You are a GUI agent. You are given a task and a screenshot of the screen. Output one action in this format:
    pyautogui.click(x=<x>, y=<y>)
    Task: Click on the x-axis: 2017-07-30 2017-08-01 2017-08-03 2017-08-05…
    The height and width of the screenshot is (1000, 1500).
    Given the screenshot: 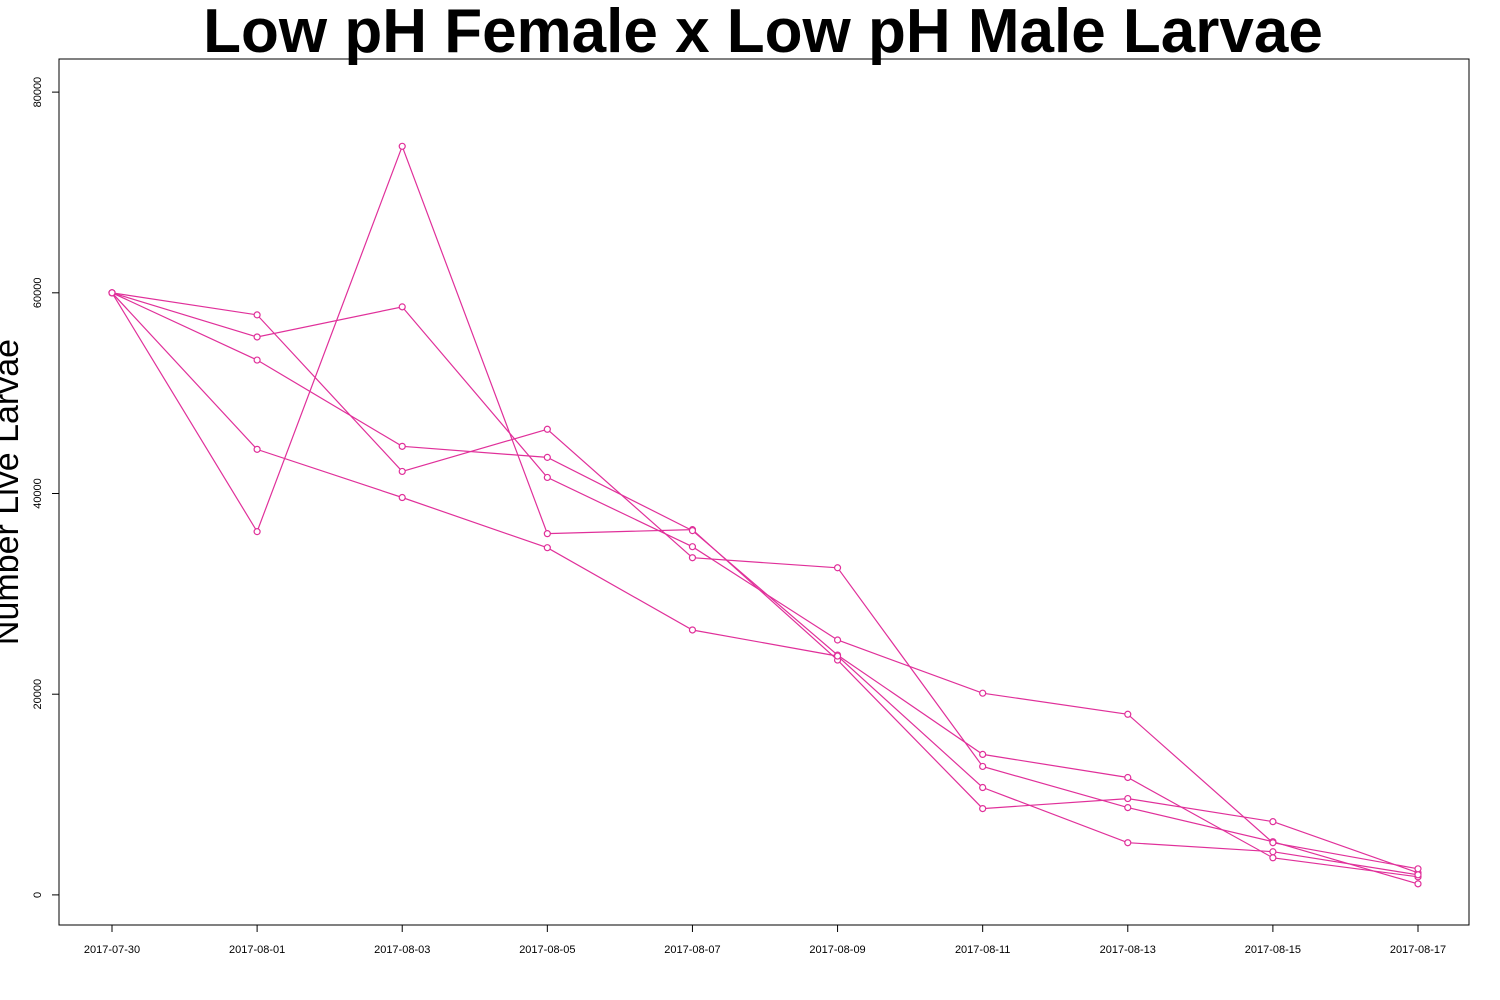 What is the action you would take?
    pyautogui.click(x=765, y=940)
    